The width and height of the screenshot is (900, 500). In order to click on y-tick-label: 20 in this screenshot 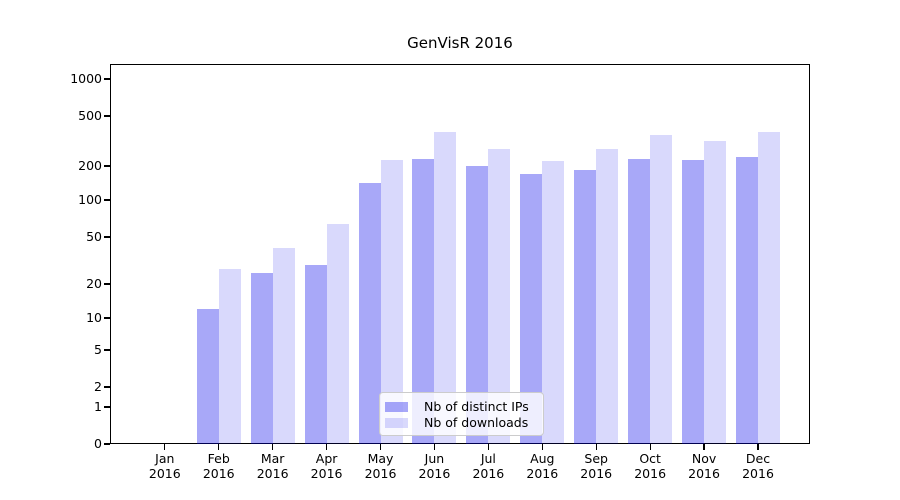, I will do `click(94, 283)`.